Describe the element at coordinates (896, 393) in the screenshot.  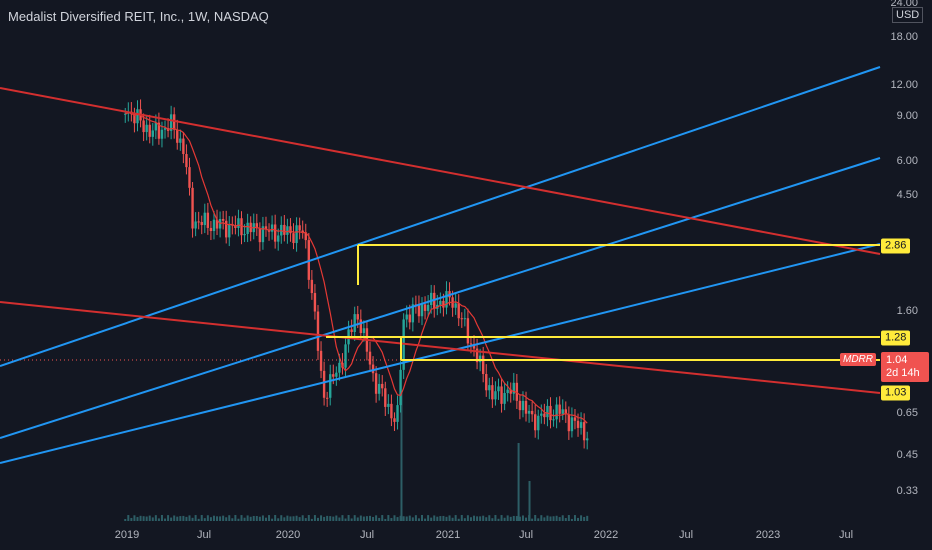
I see `level-tag-low: 1.03` at that location.